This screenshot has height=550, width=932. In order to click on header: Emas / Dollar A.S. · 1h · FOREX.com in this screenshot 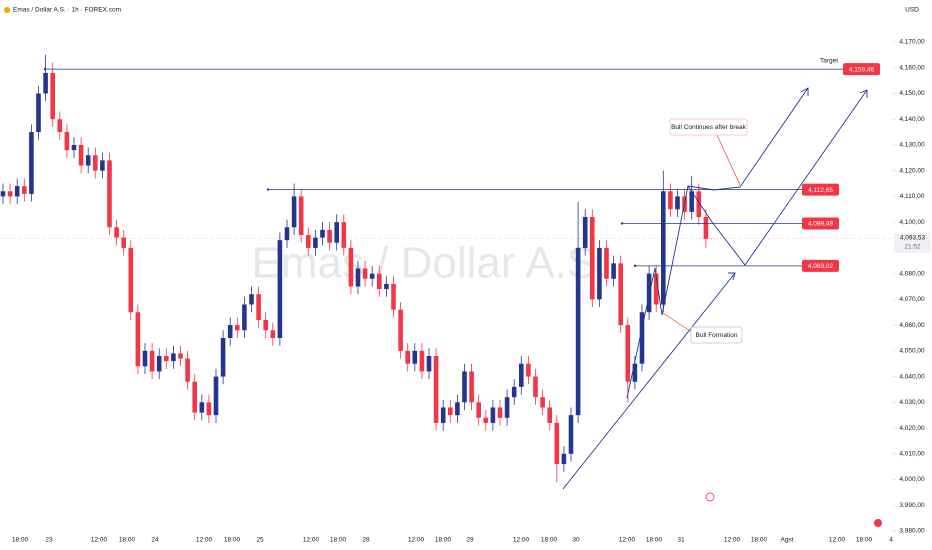, I will do `click(67, 10)`.